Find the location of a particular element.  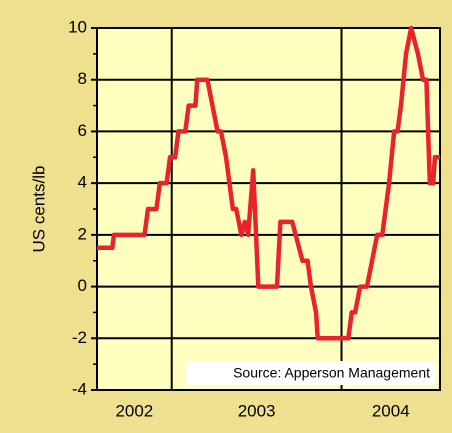

x-tick-label: 2004 is located at coordinates (391, 410).